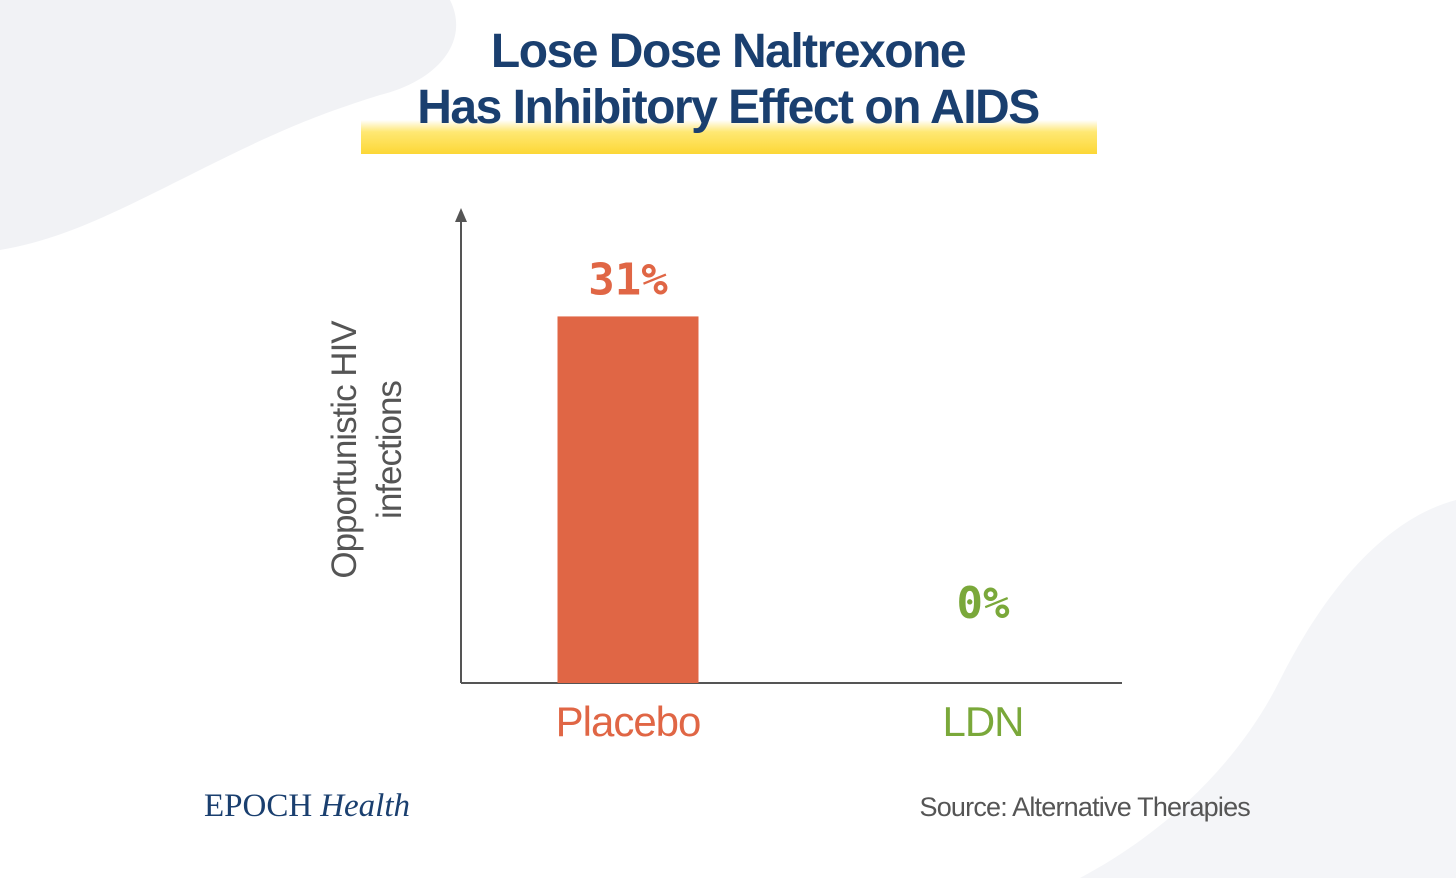  Describe the element at coordinates (344, 449) in the screenshot. I see `y-axis-label-line-1: Opportunistic HIV` at that location.